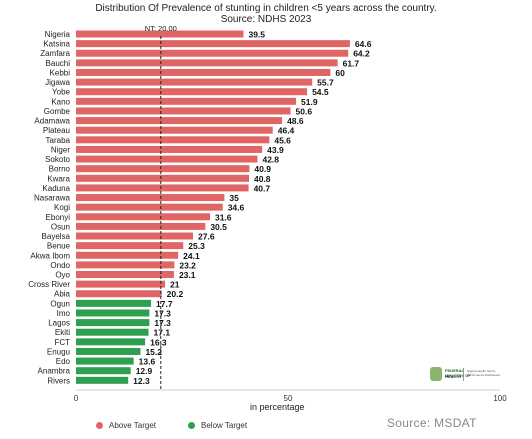  Describe the element at coordinates (54, 371) in the screenshot. I see `category-label-anambra: Anambra` at that location.